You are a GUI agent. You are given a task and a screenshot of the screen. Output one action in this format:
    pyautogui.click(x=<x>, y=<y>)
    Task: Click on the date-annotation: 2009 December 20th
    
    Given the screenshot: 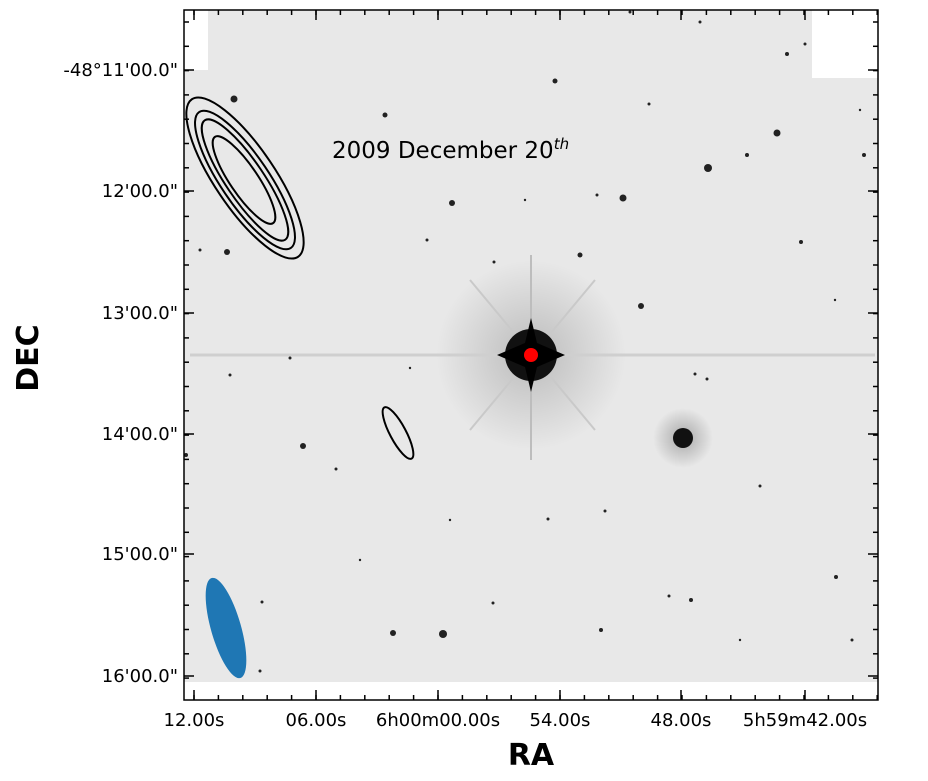 What is the action you would take?
    pyautogui.click(x=450, y=149)
    